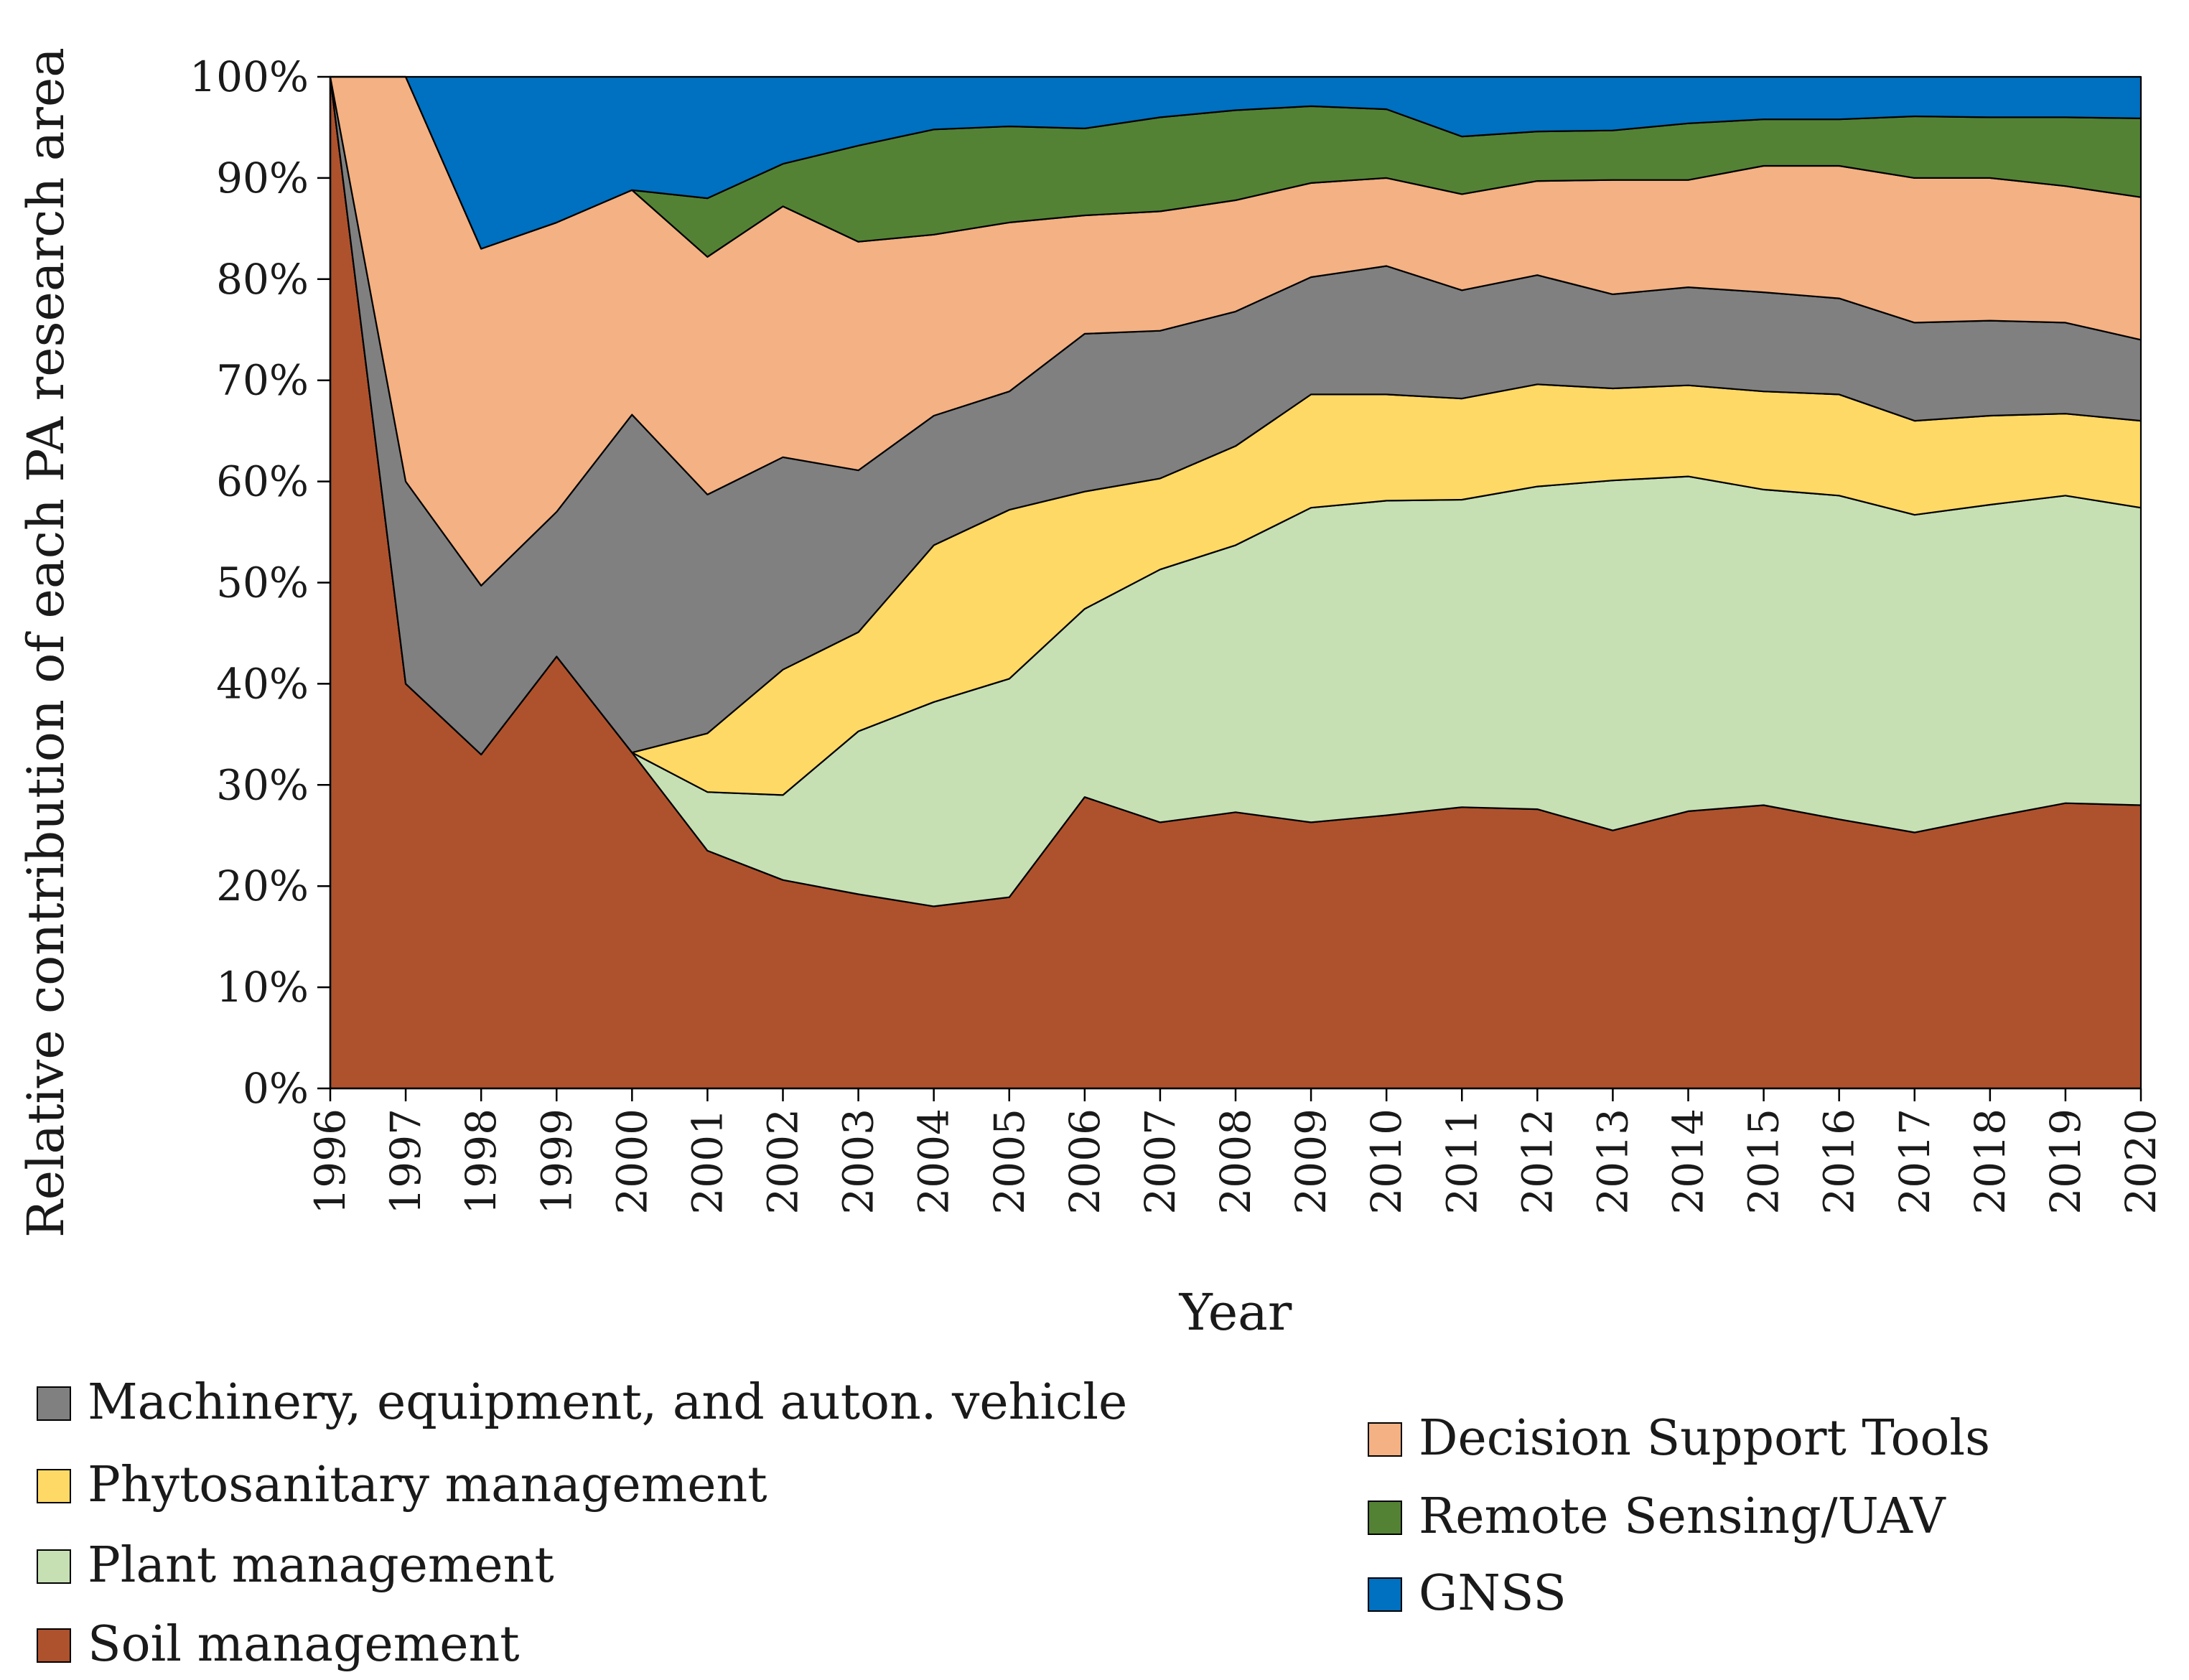  Describe the element at coordinates (1704, 1438) in the screenshot. I see `legend-label: Decision Support Tools` at that location.